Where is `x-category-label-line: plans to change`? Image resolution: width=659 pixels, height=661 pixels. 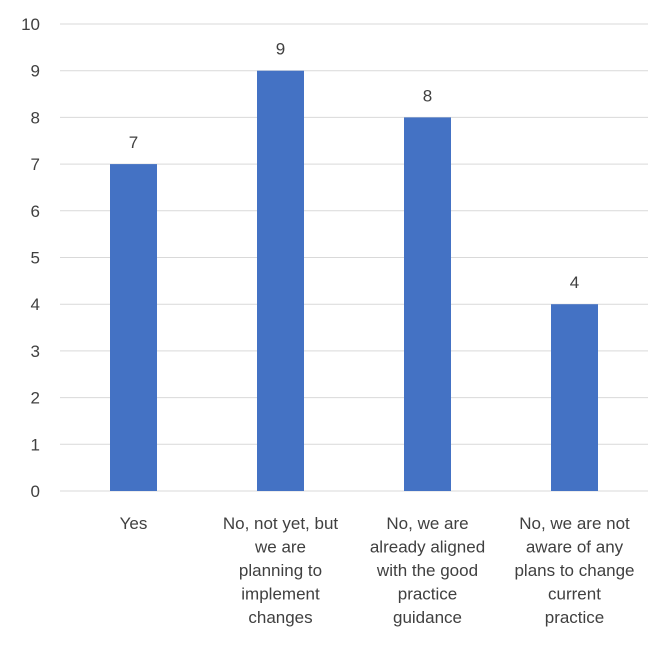 x-category-label-line: plans to change is located at coordinates (574, 570).